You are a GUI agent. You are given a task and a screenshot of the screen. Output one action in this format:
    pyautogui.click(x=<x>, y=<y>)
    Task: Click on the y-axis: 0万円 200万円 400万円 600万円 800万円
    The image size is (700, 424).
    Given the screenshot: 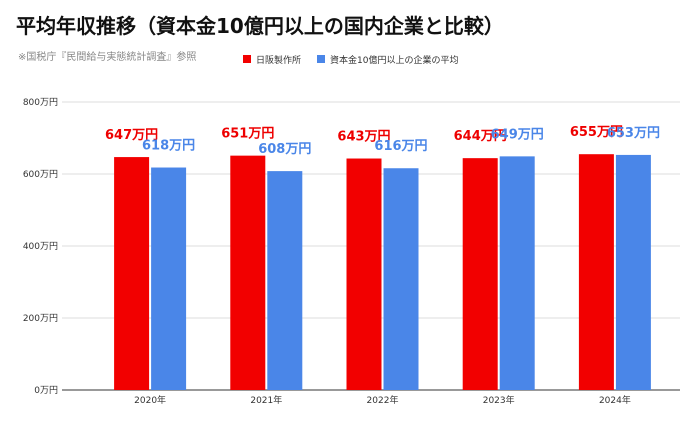 What is the action you would take?
    pyautogui.click(x=40, y=246)
    